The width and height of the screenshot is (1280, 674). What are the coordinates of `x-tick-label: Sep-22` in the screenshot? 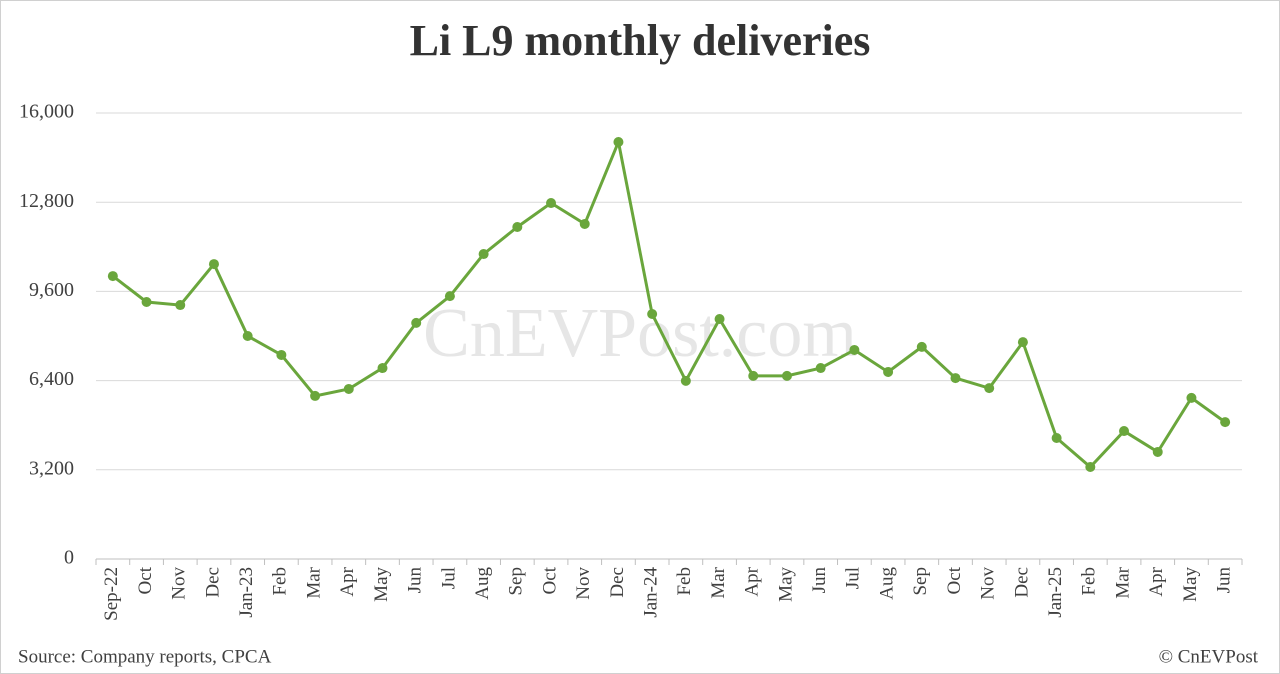 It's located at (111, 594).